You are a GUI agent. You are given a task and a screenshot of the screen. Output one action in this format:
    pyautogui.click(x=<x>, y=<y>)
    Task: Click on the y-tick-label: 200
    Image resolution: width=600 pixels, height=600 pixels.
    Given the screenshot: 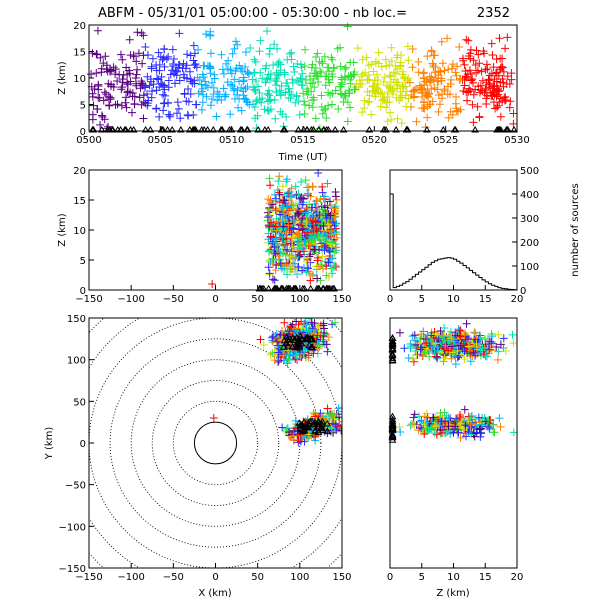 What is the action you would take?
    pyautogui.click(x=529, y=243)
    